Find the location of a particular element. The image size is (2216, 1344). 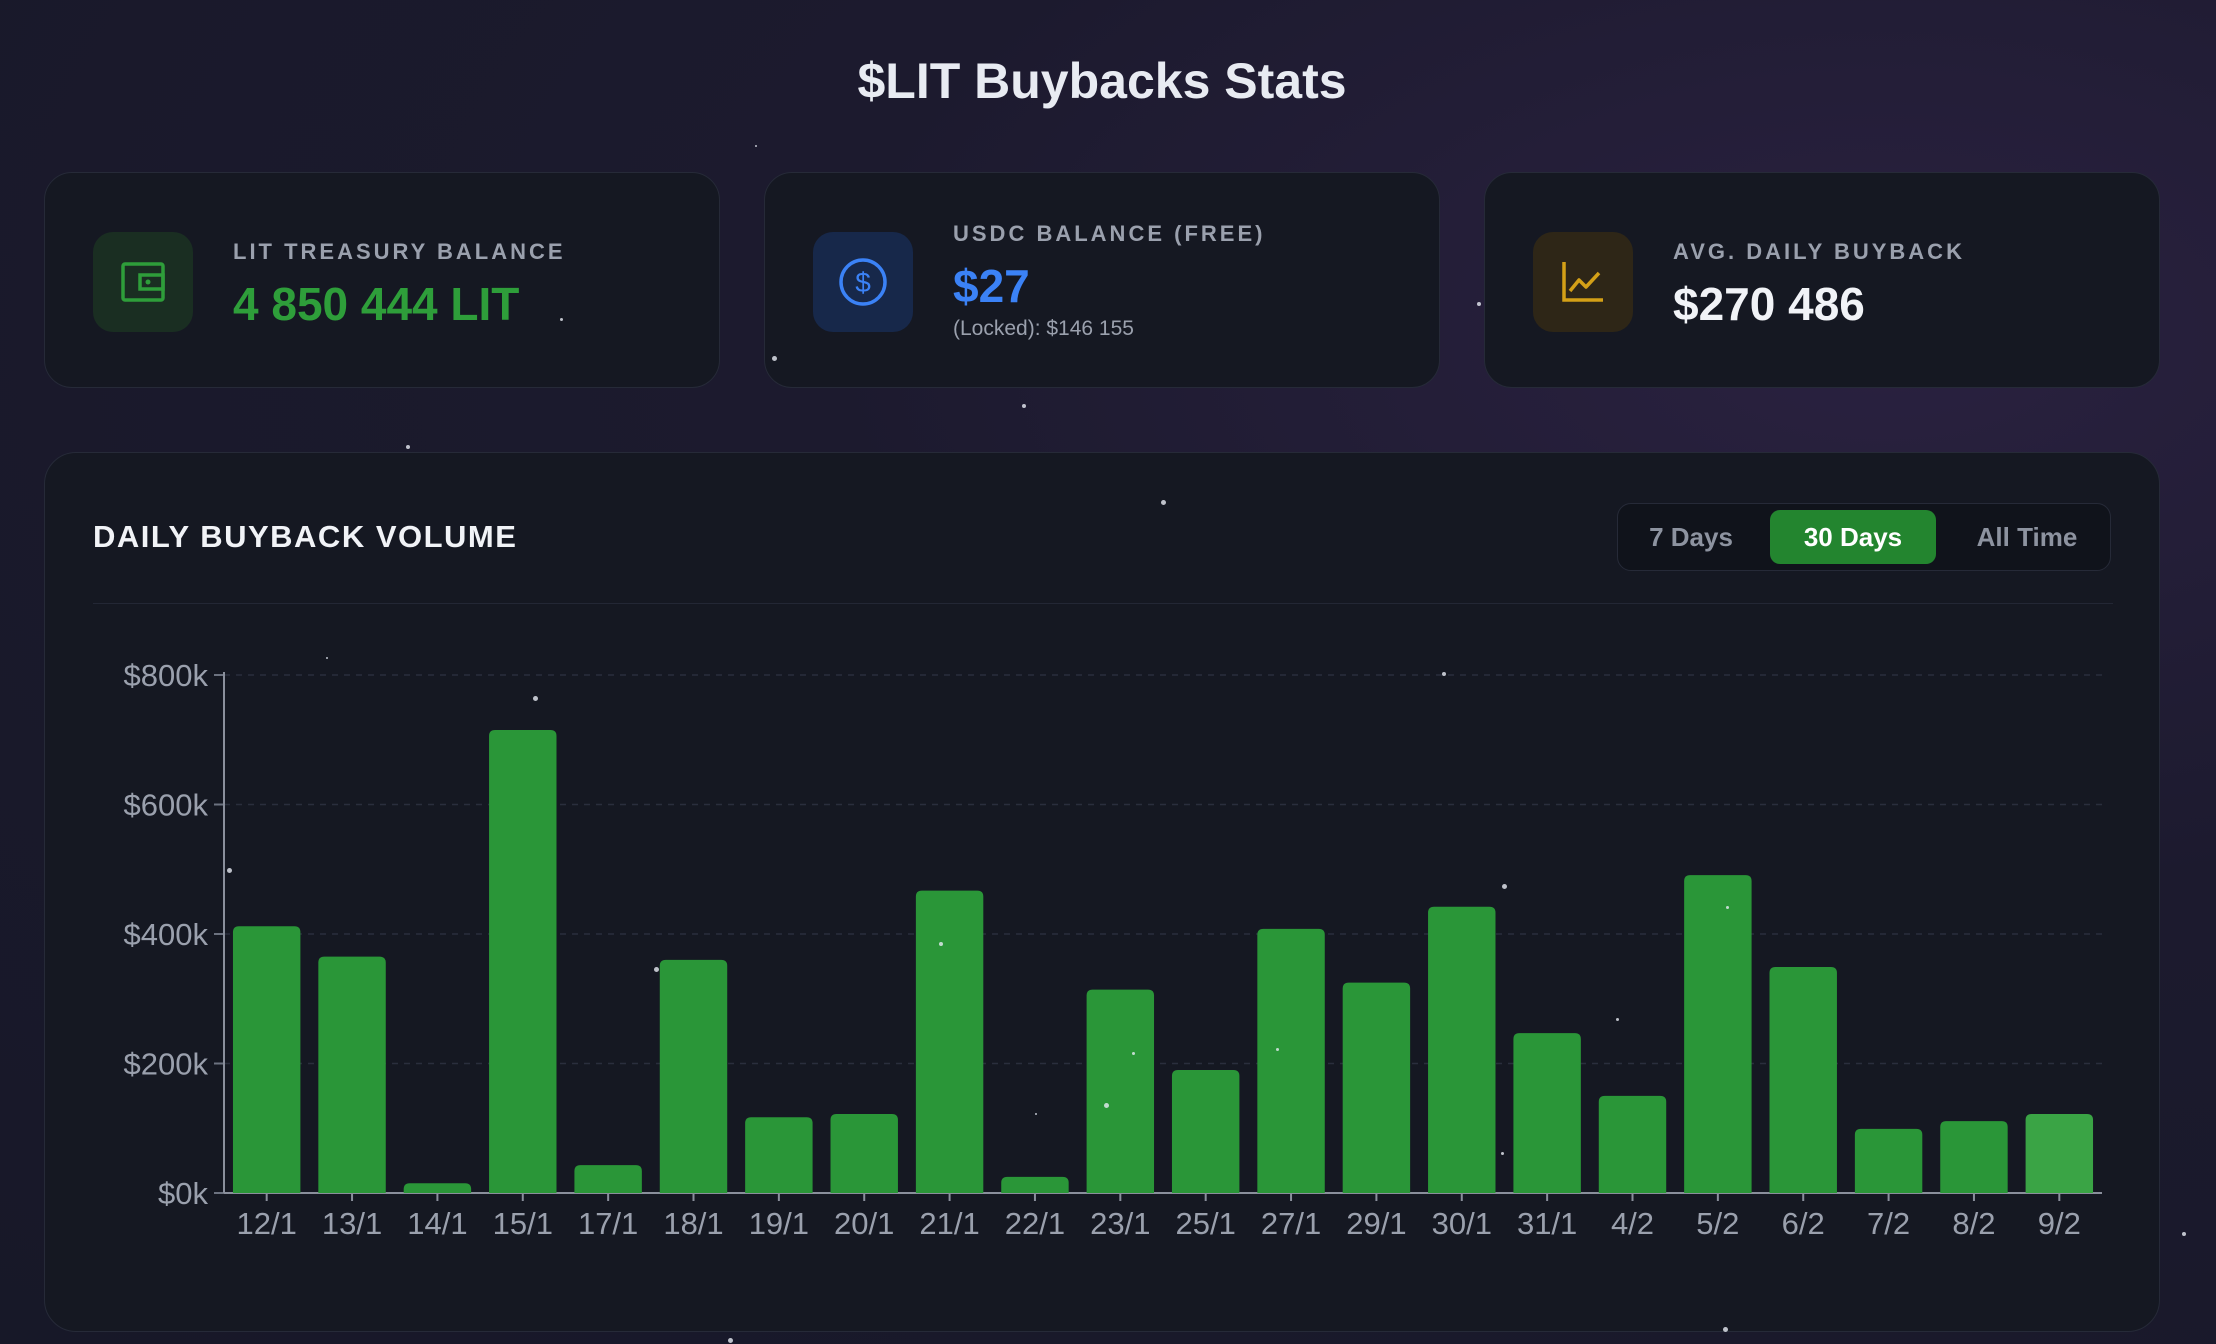

chart-line-icon is located at coordinates (1583, 282).